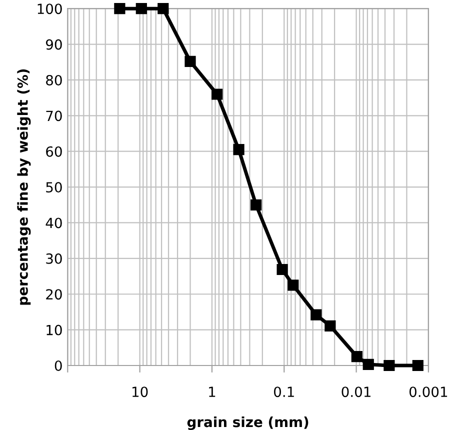 This screenshot has height=430, width=451. I want to click on y-tick-label: 100, so click(50, 9).